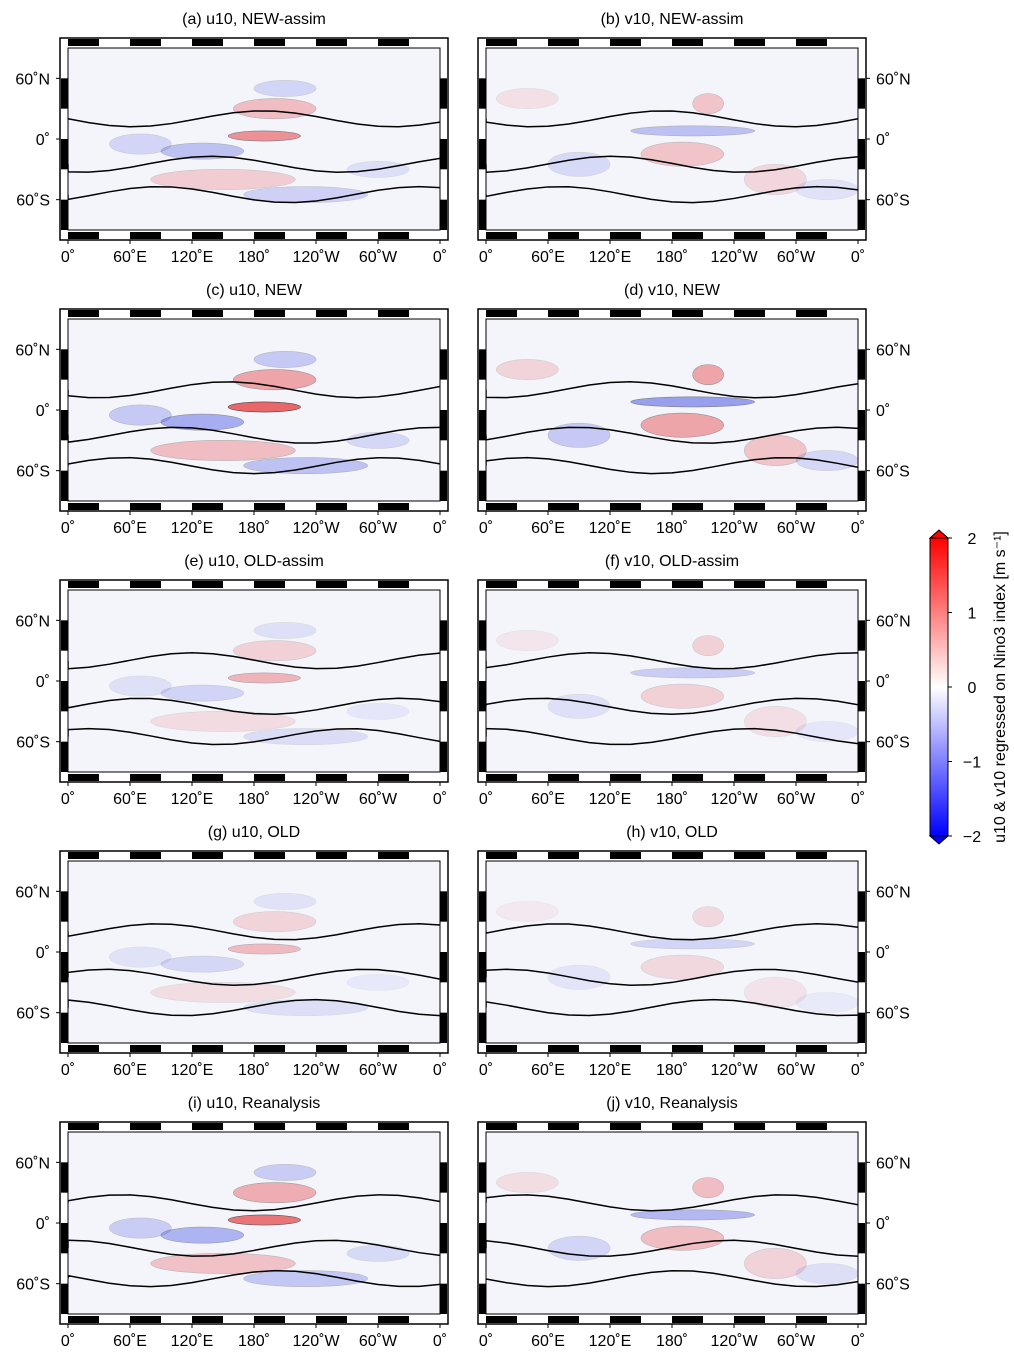 Image resolution: width=1014 pixels, height=1358 pixels. I want to click on colorbar-tick-label: −2, so click(972, 837).